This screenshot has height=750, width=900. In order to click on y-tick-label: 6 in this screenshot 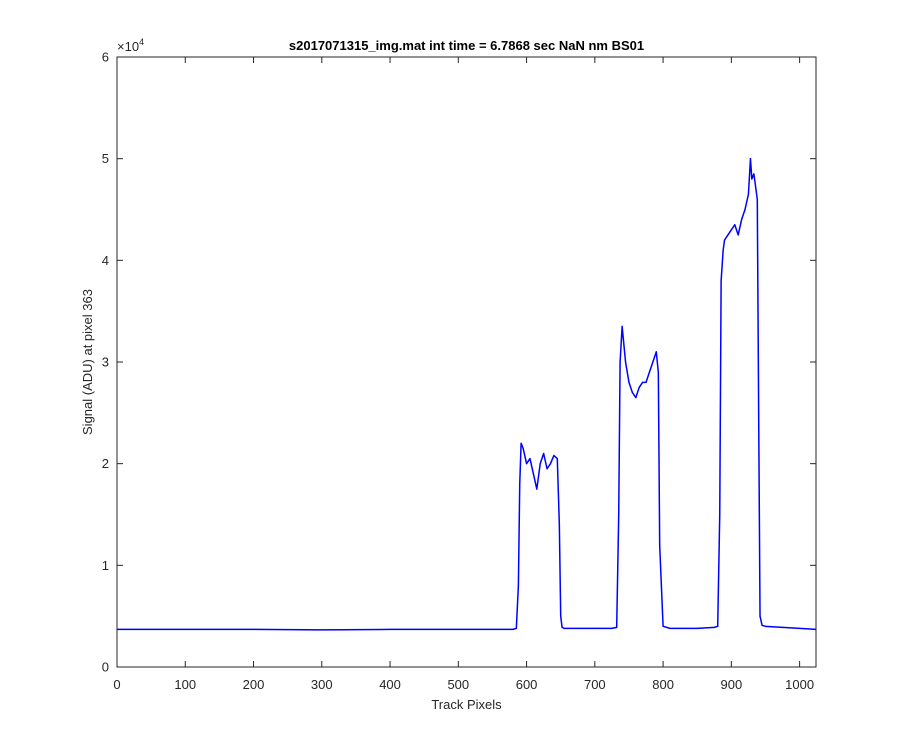, I will do `click(105, 57)`.